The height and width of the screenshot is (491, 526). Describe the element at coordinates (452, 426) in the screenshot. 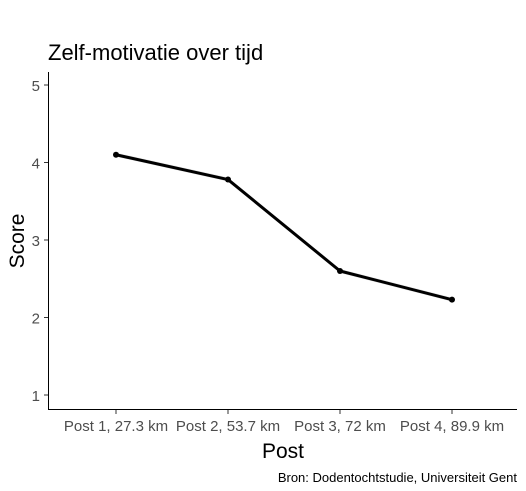

I see `x-tick-label: Post 4, 89.9 km` at that location.